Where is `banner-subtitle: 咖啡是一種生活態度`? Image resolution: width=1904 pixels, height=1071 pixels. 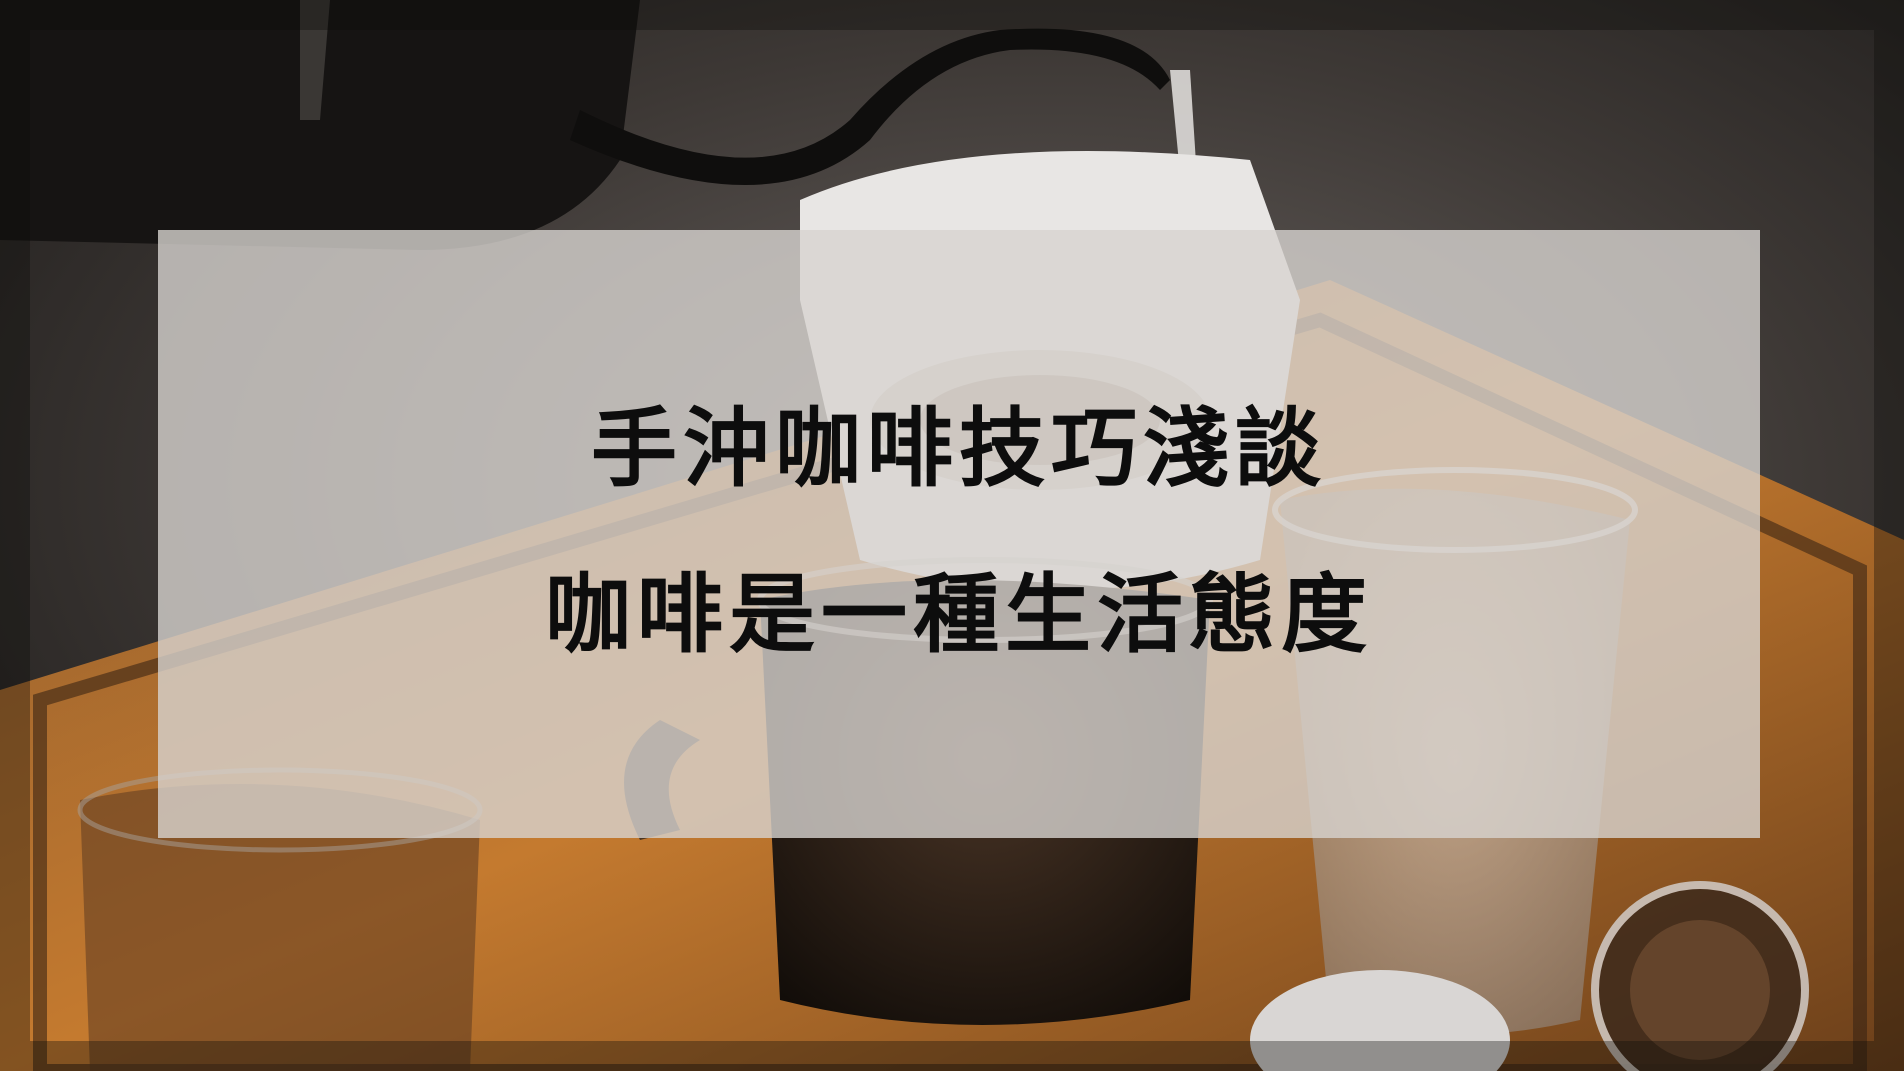
banner-subtitle: 咖啡是一種生活態度 is located at coordinates (959, 615).